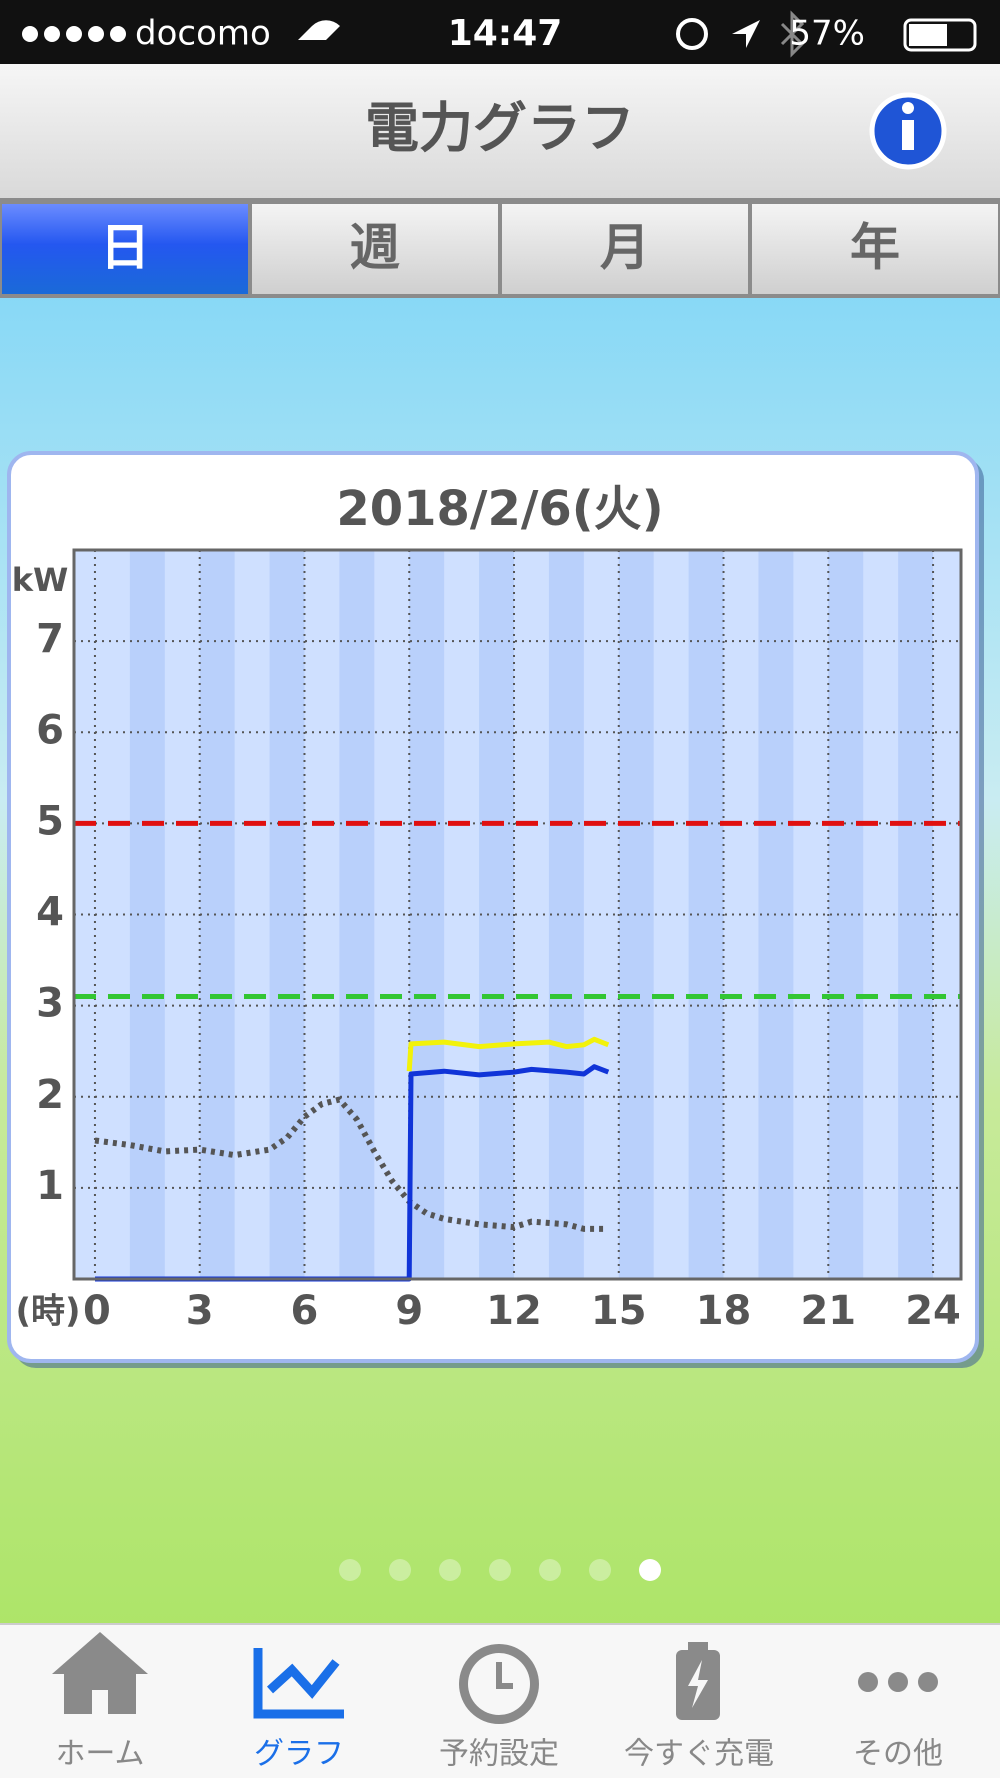  I want to click on nav-label: 予約設定, so click(499, 1754).